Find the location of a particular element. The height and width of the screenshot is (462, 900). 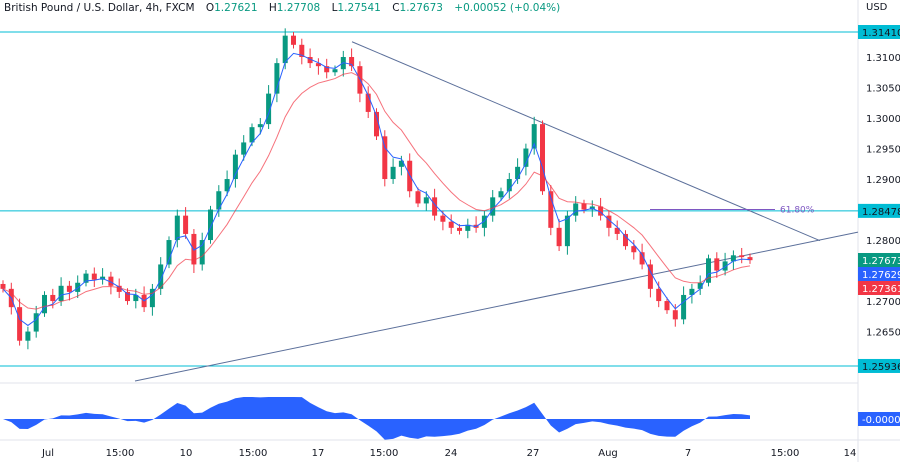

level-price-label: 1.31410 is located at coordinates (881, 33).